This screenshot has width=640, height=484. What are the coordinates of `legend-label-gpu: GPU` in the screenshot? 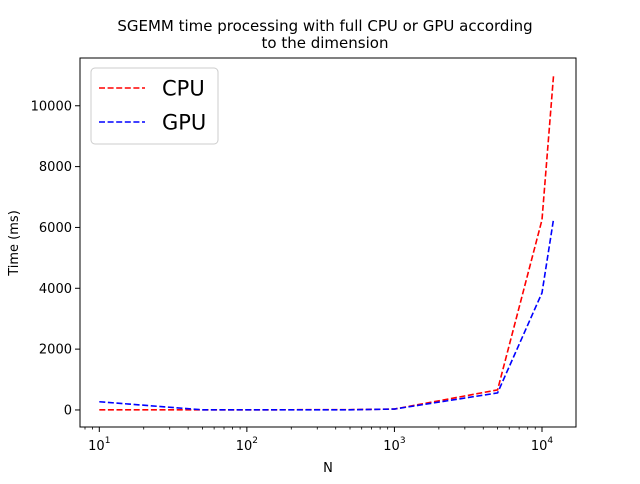 It's located at (184, 123).